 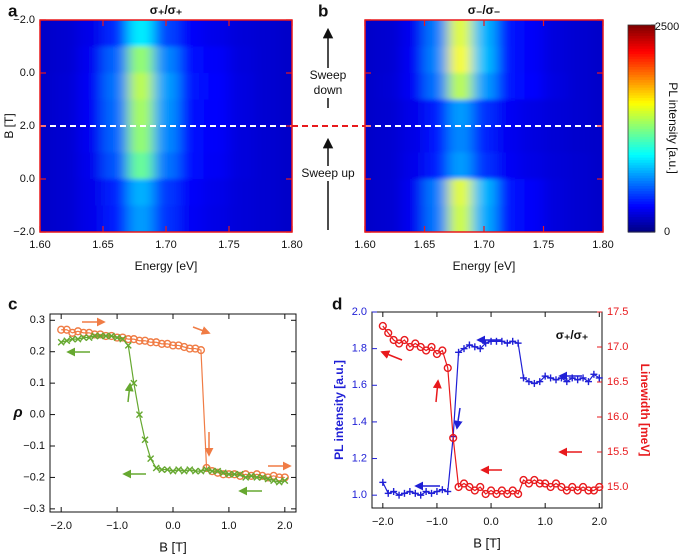 I want to click on y-axis-label: PL intensity [a.u.], so click(x=339, y=410).